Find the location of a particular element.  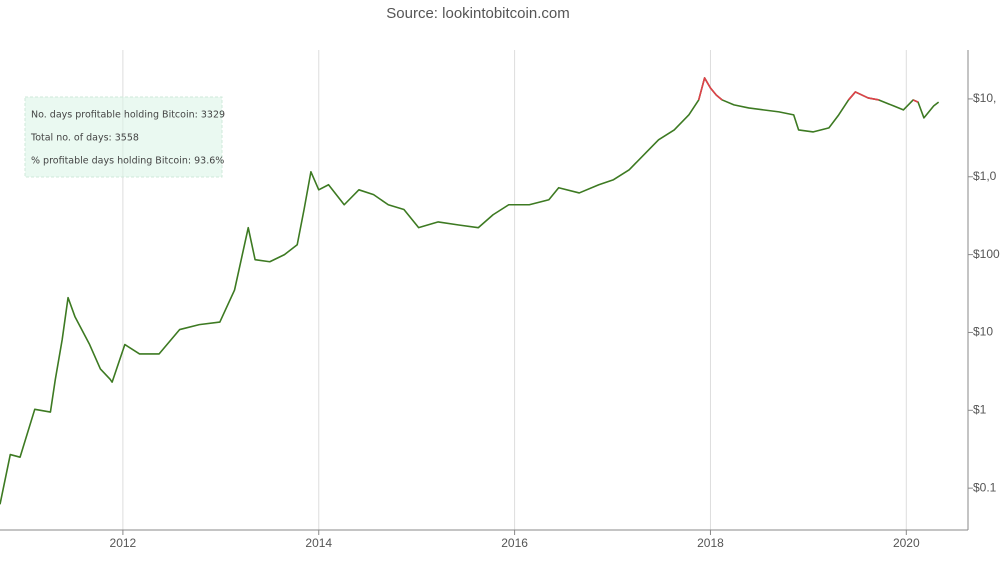

y-tick-label: $10 is located at coordinates (983, 332).